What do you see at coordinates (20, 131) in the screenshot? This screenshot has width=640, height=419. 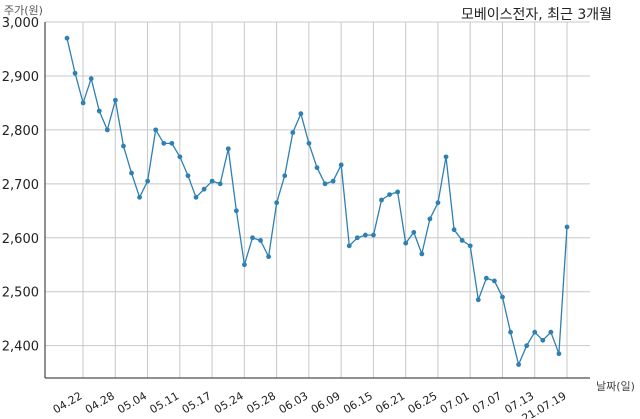 I see `y-tick-label: 2,800` at bounding box center [20, 131].